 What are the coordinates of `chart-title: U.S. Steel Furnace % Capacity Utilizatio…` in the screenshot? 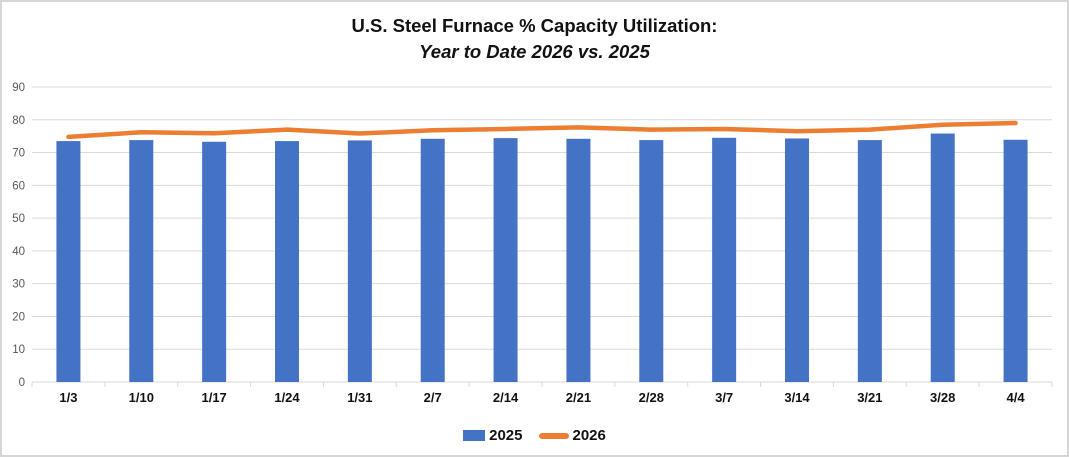 It's located at (534, 39).